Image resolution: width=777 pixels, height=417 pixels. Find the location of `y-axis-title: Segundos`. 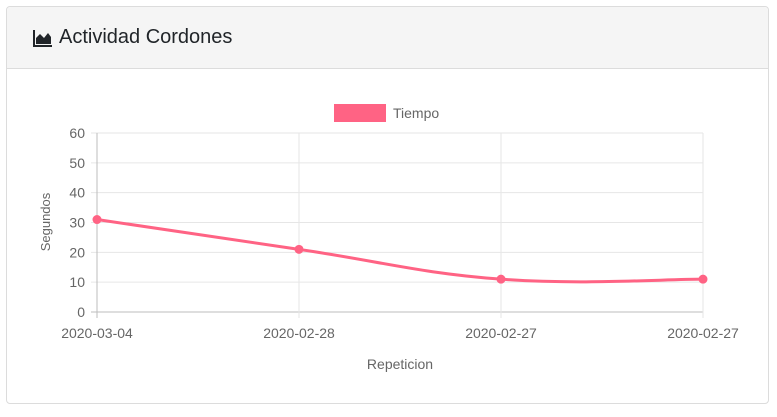

y-axis-title: Segundos is located at coordinates (45, 221).